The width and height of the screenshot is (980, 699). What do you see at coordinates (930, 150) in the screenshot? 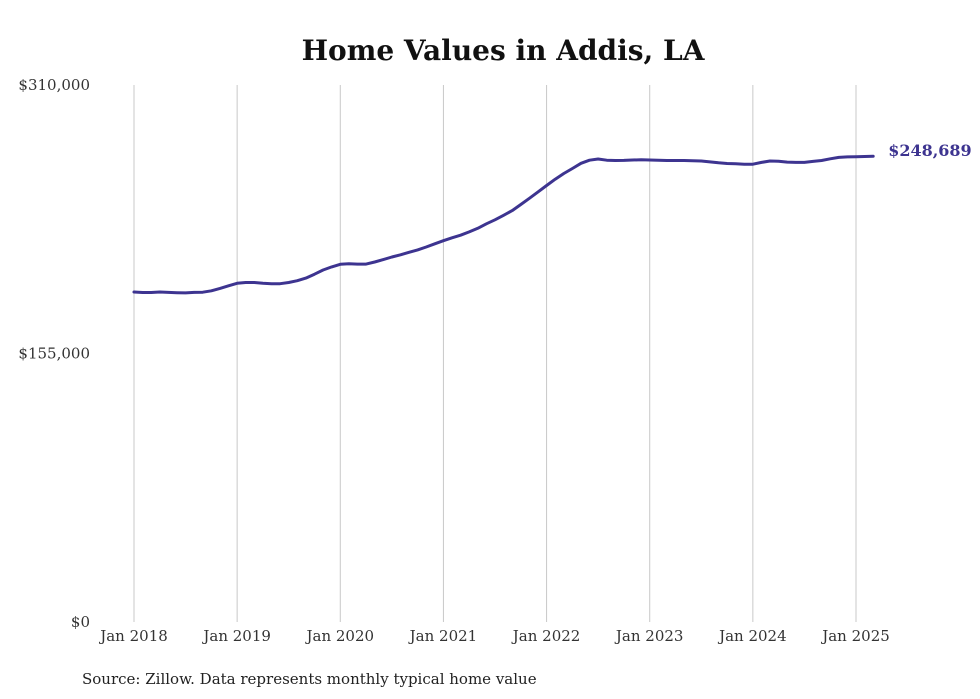
I see `end-value-label: $248,689` at bounding box center [930, 150].